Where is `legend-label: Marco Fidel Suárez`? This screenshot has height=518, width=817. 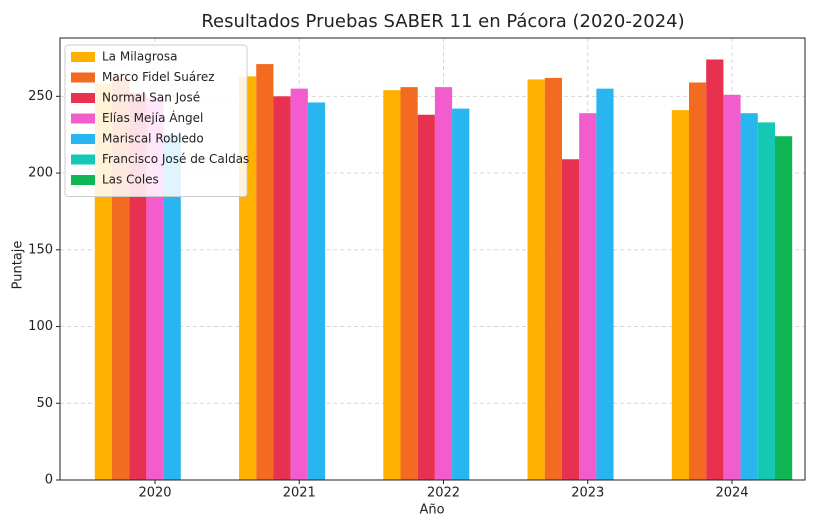 legend-label: Marco Fidel Suárez is located at coordinates (158, 77).